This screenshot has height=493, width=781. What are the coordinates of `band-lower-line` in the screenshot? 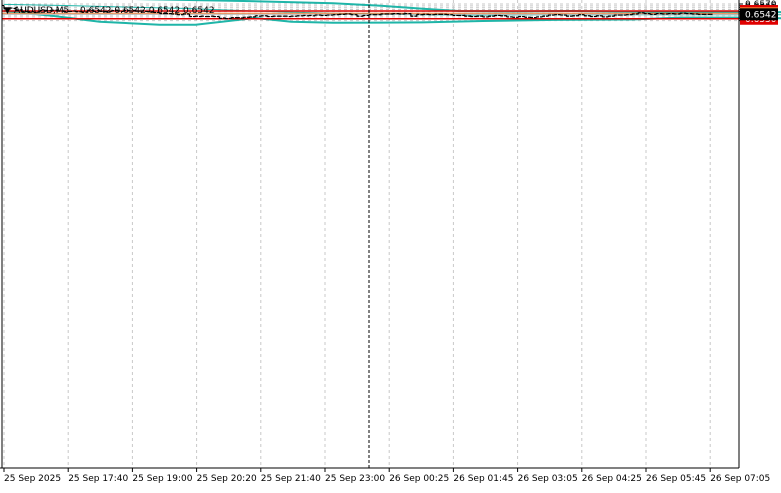 It's located at (392, 18).